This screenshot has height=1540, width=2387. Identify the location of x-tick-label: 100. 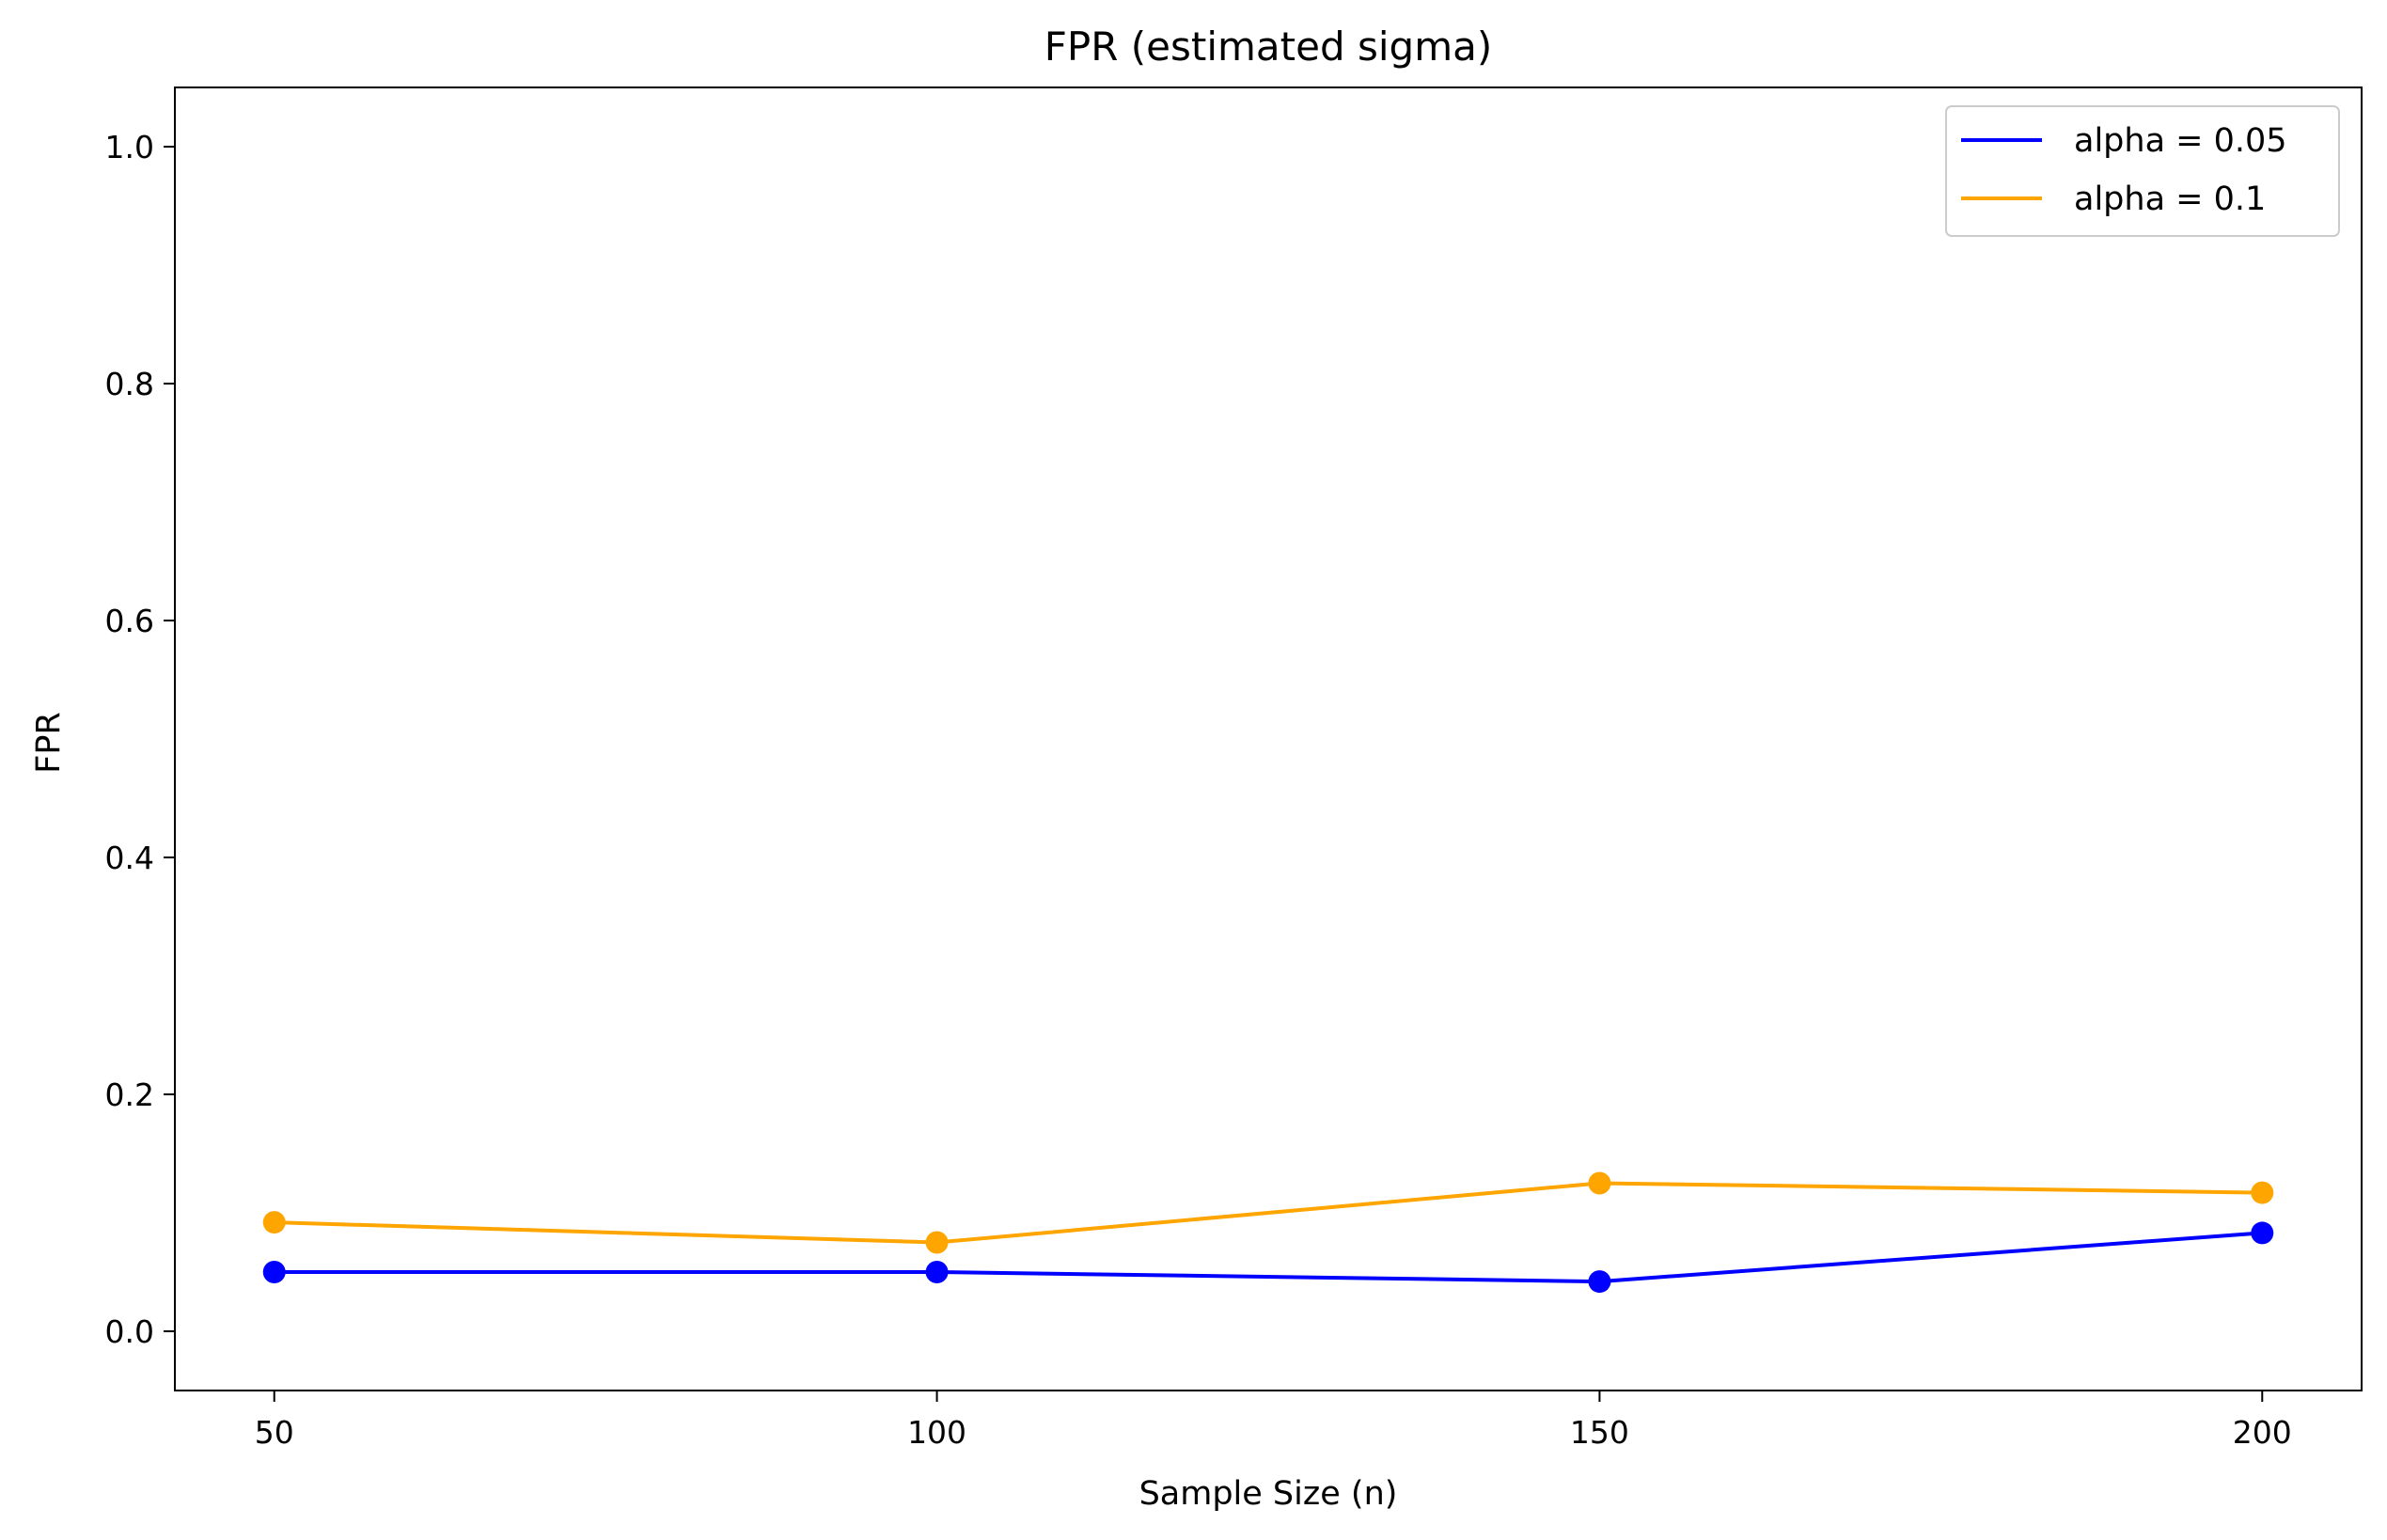
(936, 1432).